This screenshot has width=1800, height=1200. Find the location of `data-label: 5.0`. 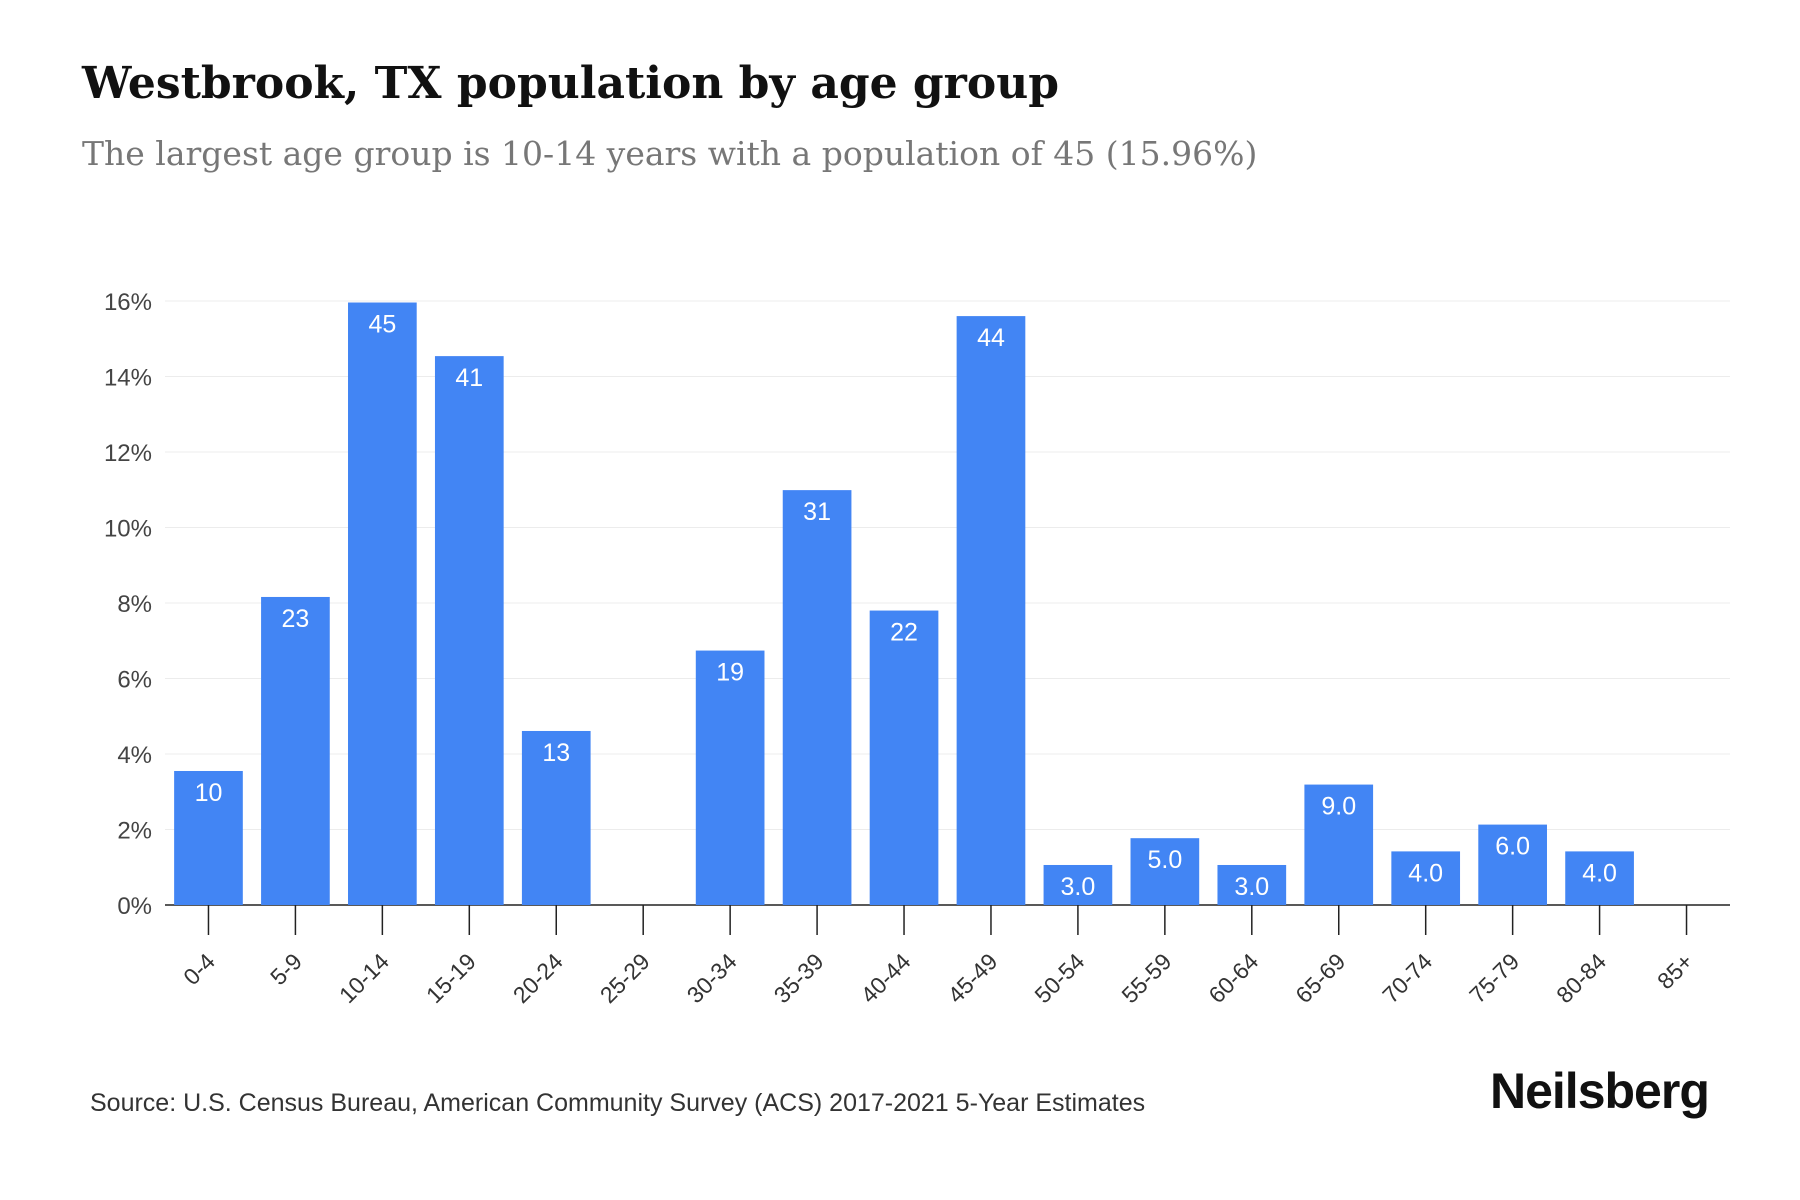

data-label: 5.0 is located at coordinates (1164, 860).